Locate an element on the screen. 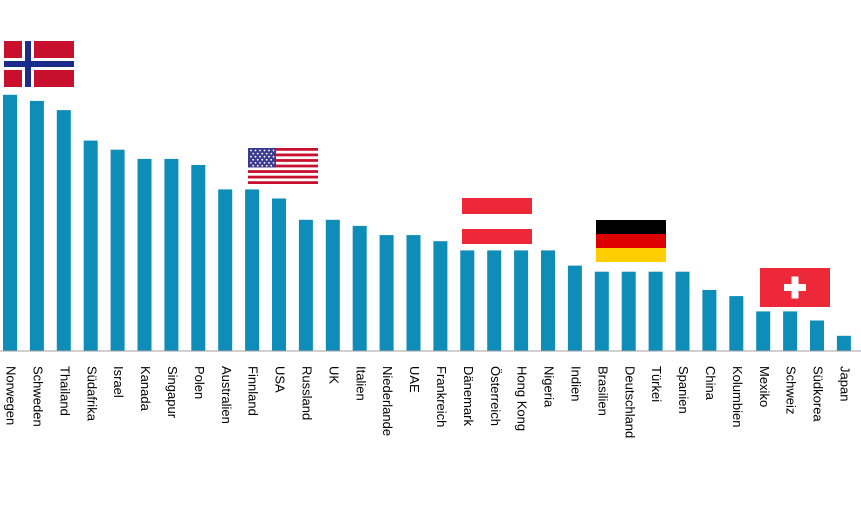 The height and width of the screenshot is (510, 861). x-tick-label: Dänemark is located at coordinates (468, 396).